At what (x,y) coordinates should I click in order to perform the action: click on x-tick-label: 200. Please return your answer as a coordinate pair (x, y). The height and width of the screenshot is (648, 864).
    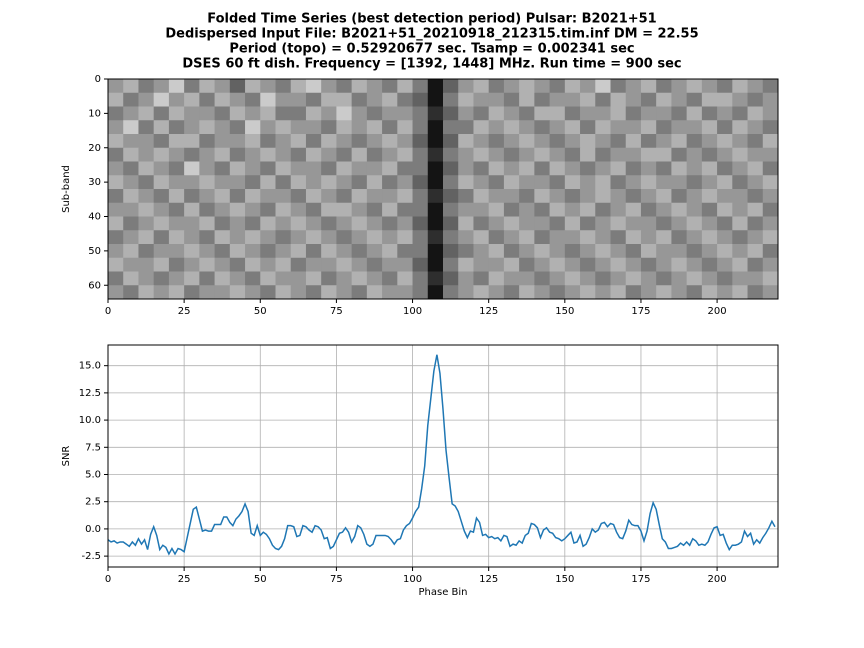
    Looking at the image, I should click on (717, 579).